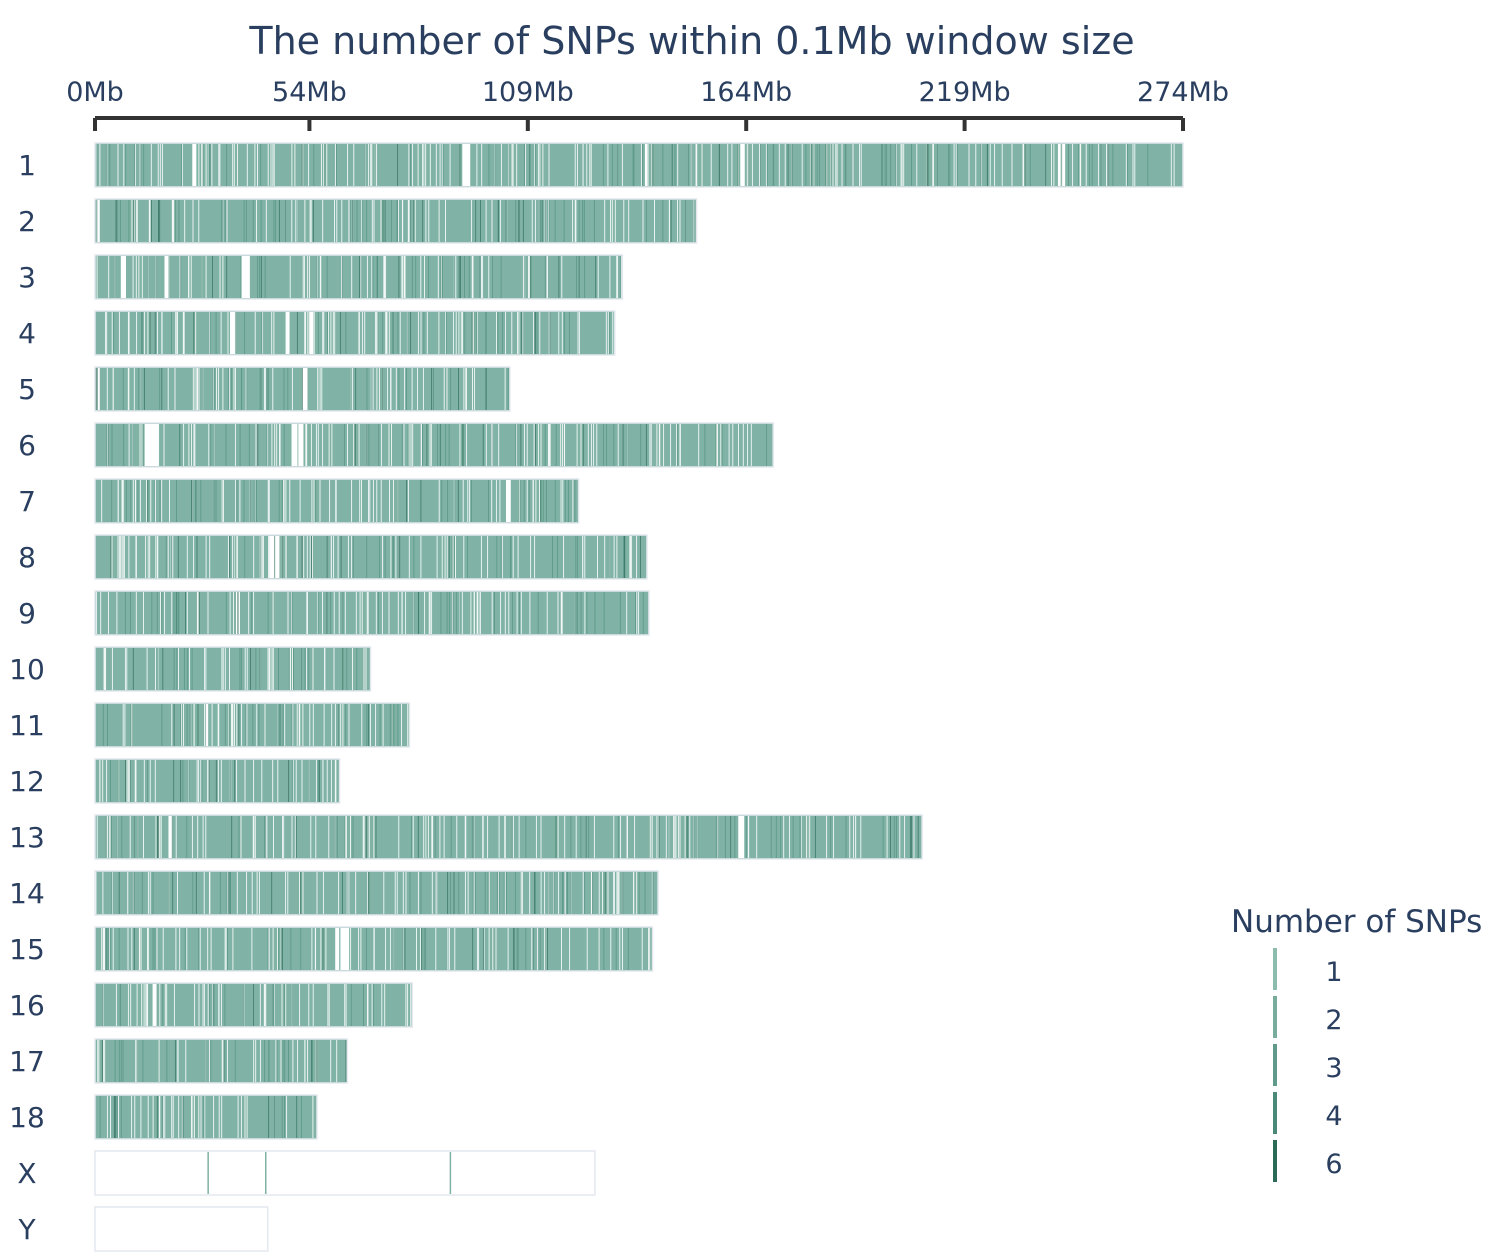  What do you see at coordinates (27, 669) in the screenshot?
I see `chromosome-label: 10` at bounding box center [27, 669].